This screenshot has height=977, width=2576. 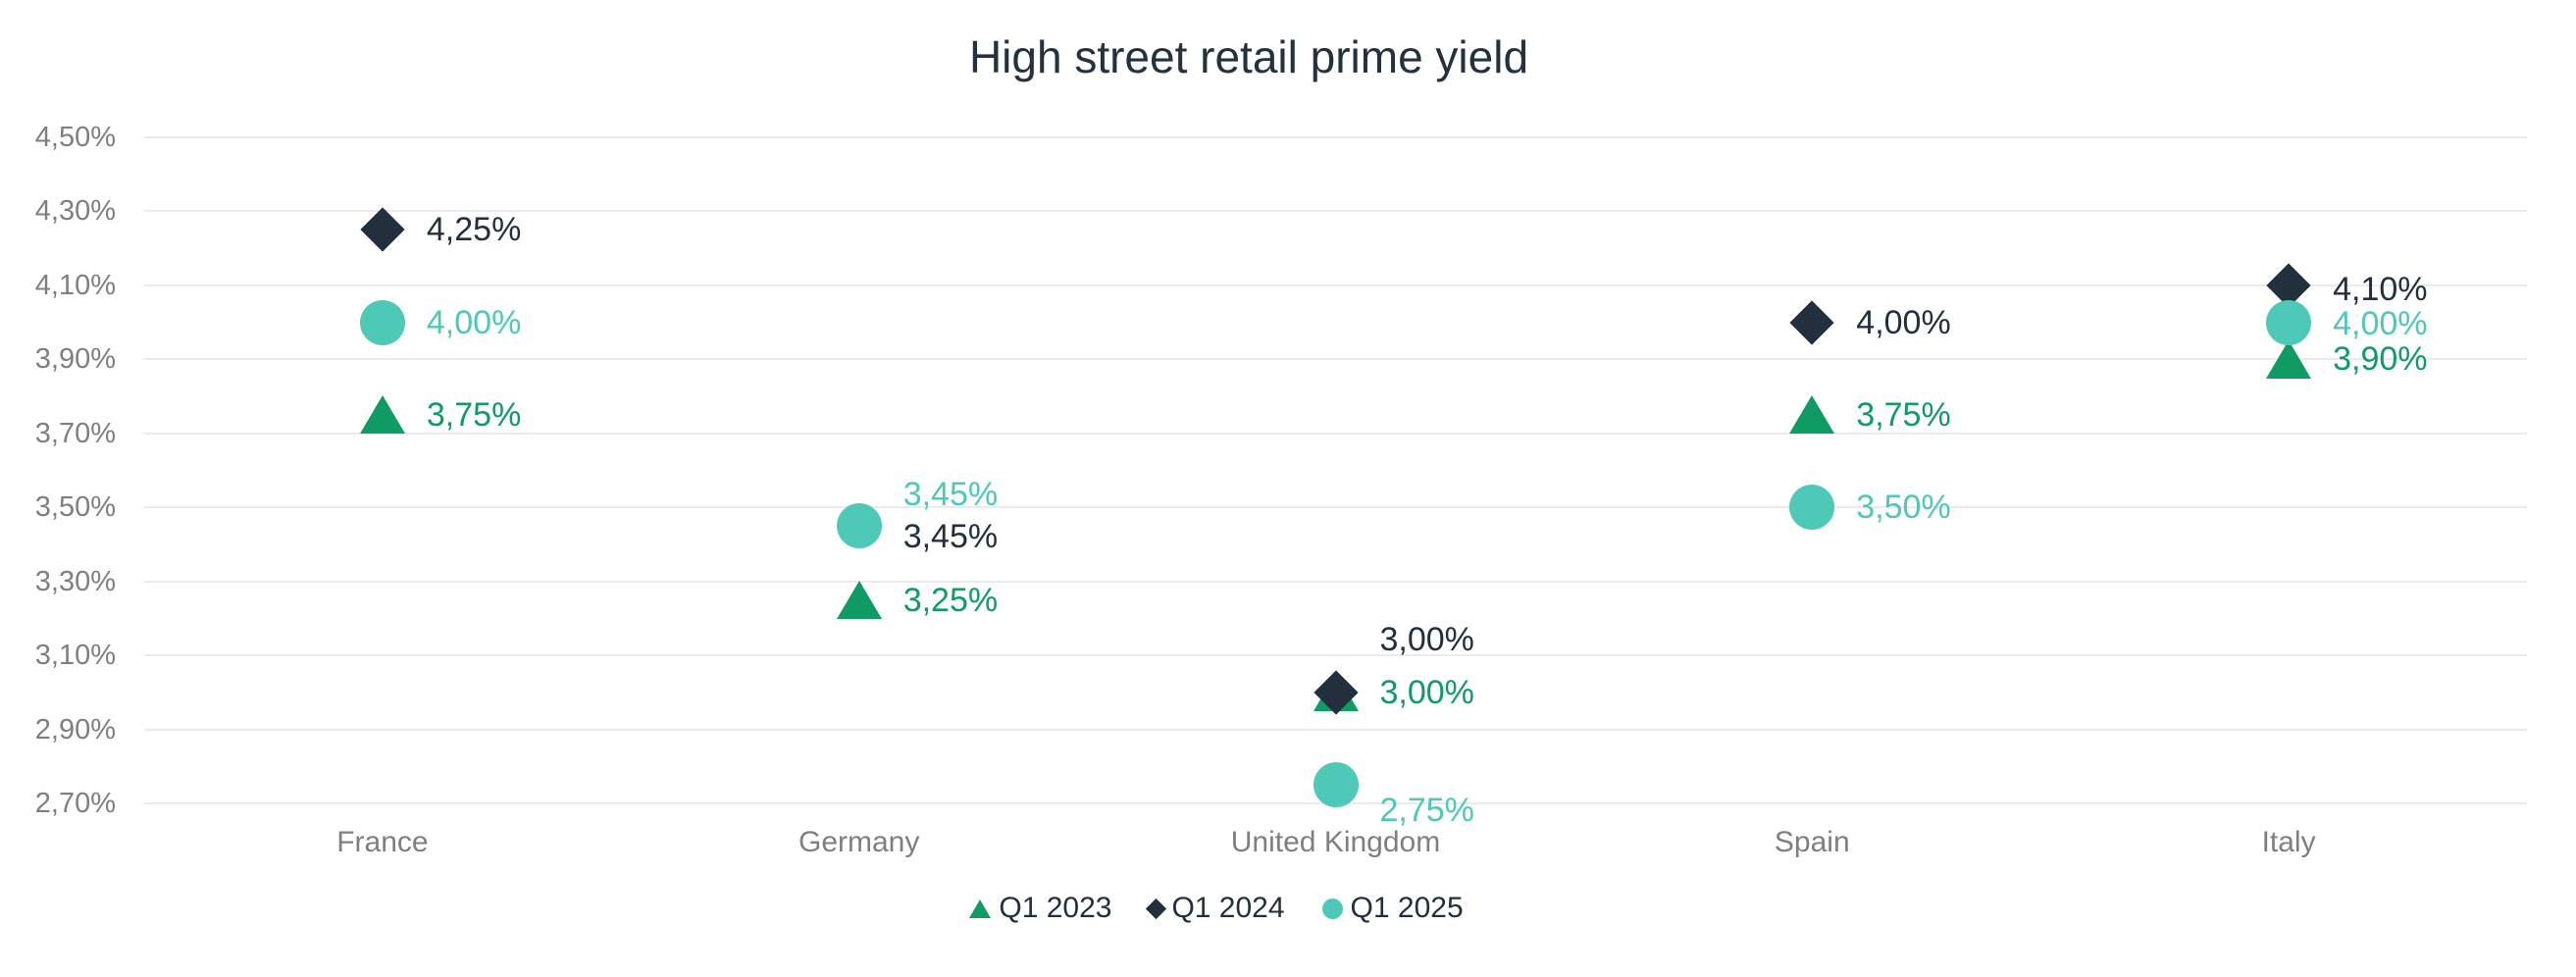 What do you see at coordinates (2380, 359) in the screenshot?
I see `data-point-label: 3,90%` at bounding box center [2380, 359].